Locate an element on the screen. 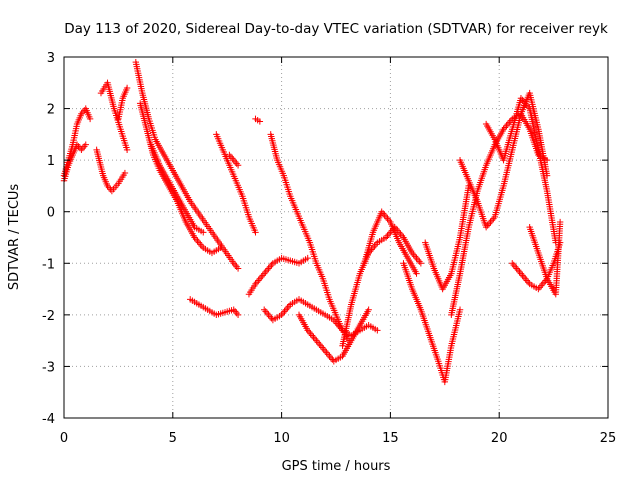 The image size is (640, 480). y-tick-label: -2 is located at coordinates (48, 316).